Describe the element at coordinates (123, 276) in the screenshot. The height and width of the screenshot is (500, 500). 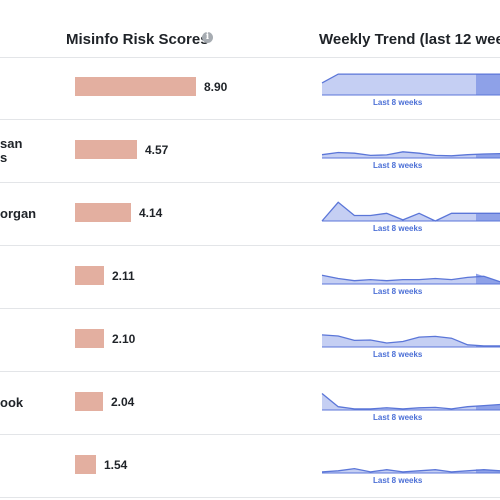
I see `risk-score-value: 2.11` at that location.